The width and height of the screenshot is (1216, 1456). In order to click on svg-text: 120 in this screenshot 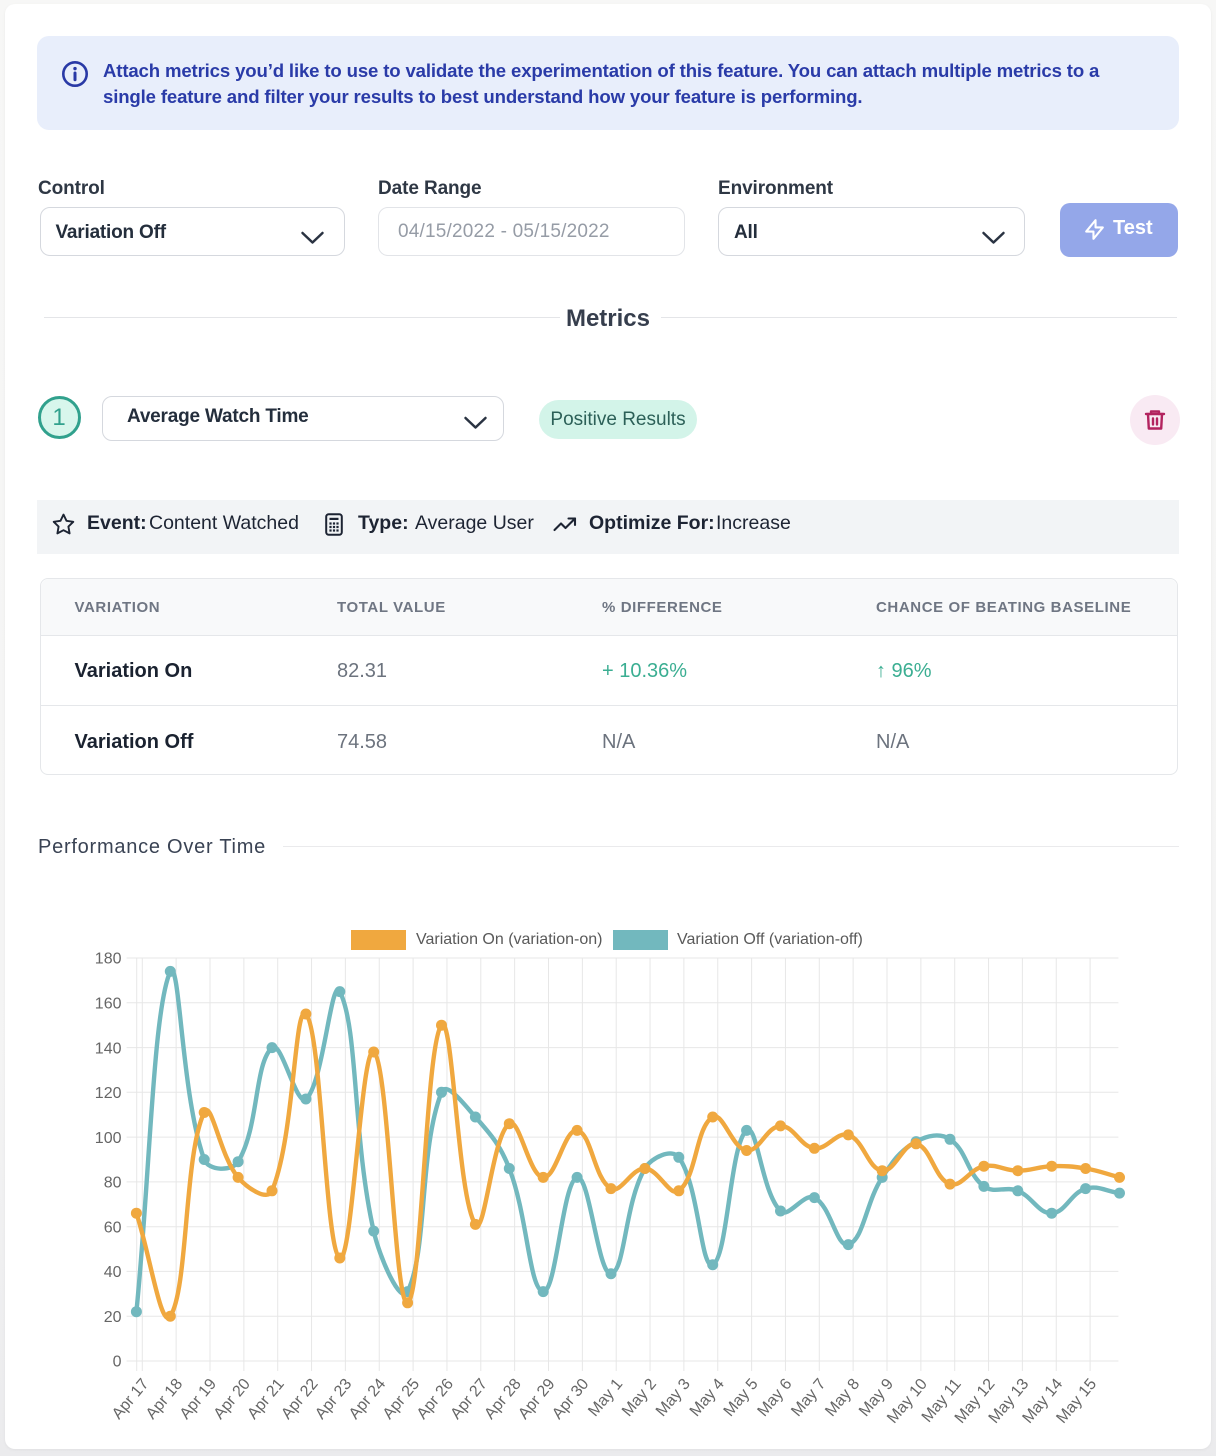, I will do `click(108, 1093)`.